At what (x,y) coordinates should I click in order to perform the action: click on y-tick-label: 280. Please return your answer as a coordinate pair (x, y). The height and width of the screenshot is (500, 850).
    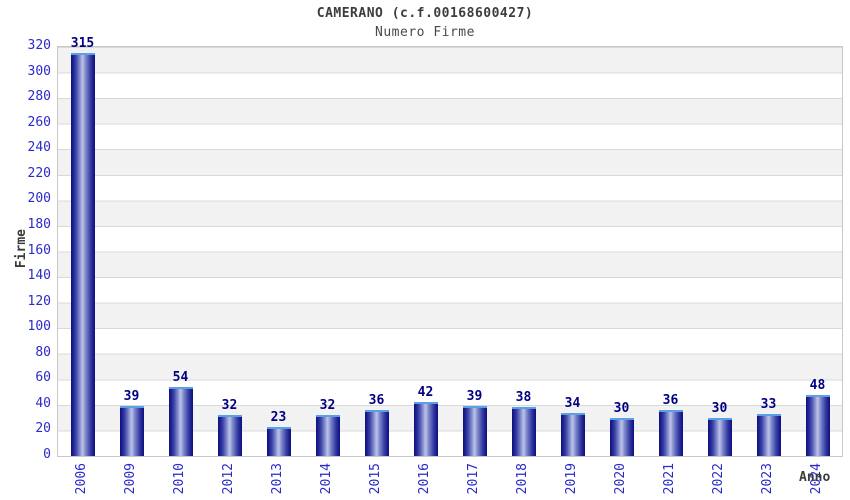
    Looking at the image, I should click on (39, 97).